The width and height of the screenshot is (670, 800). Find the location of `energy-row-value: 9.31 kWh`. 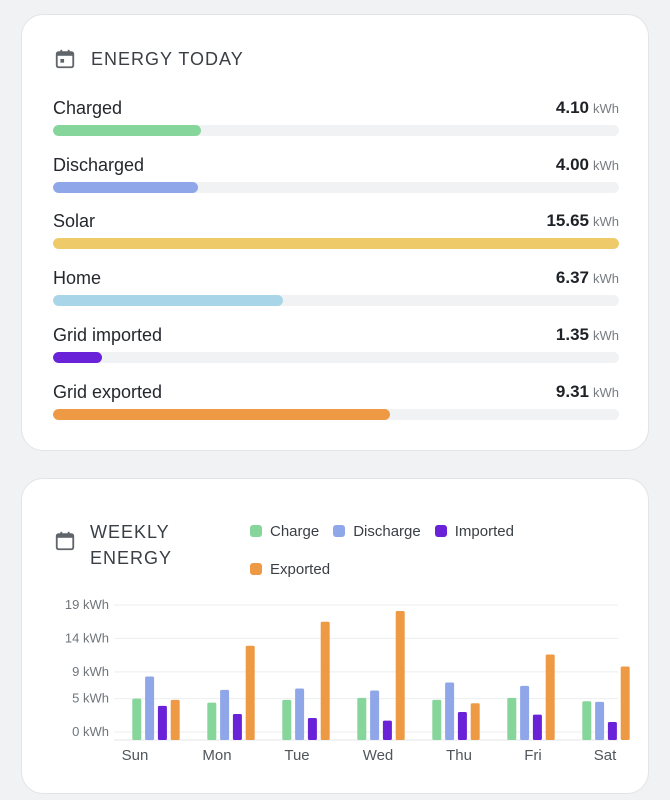

energy-row-value: 9.31 kWh is located at coordinates (587, 392).